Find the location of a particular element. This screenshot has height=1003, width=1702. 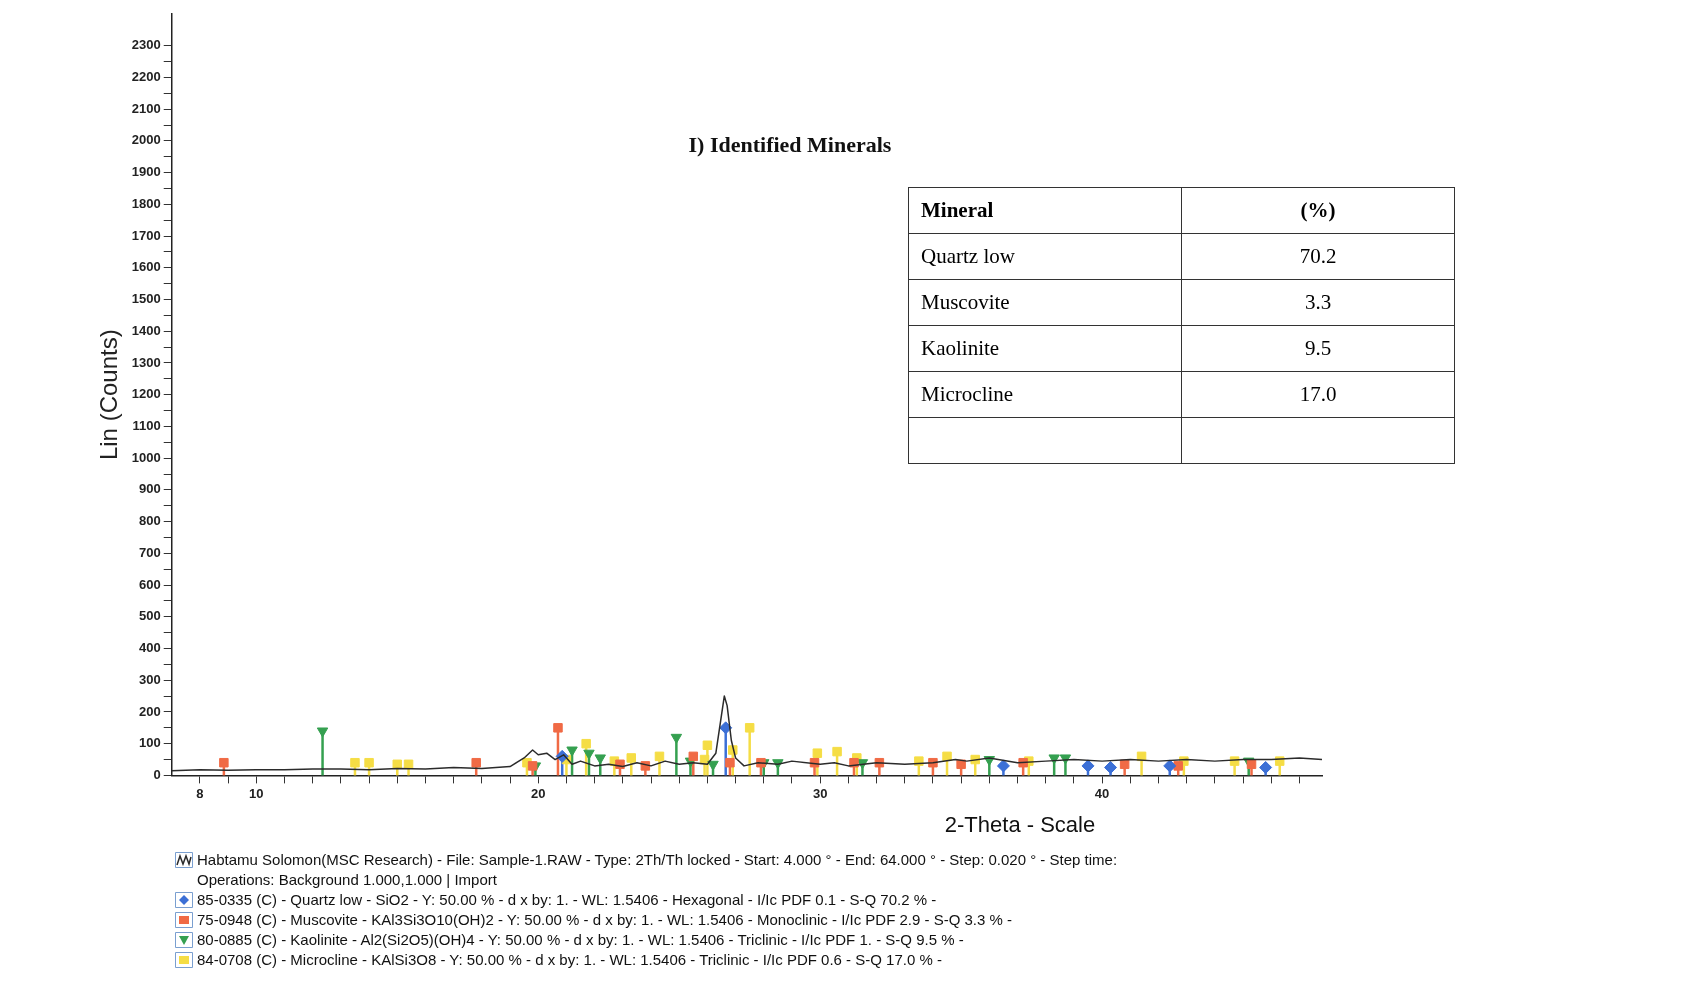

annotation: (%) is located at coordinates (1318, 210).